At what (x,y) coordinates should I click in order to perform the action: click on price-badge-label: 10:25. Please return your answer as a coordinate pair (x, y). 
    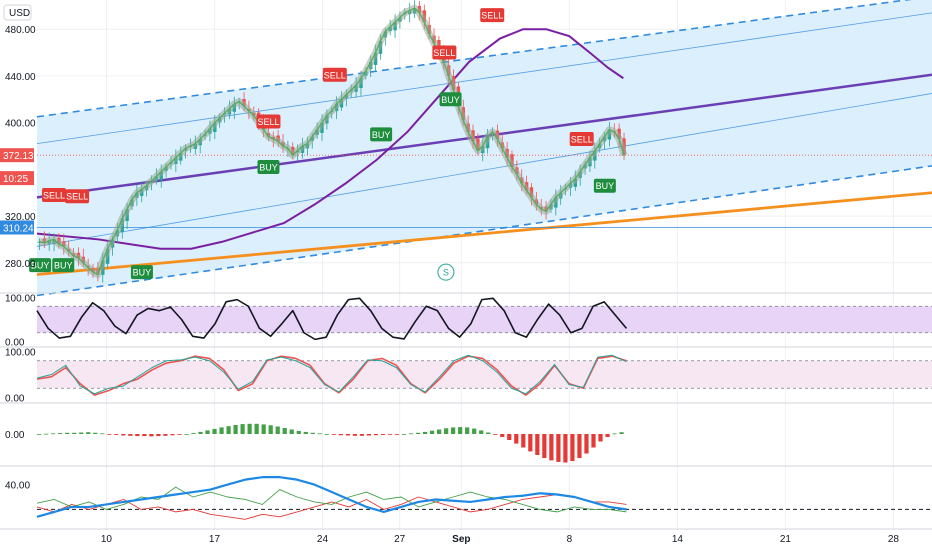
    Looking at the image, I should click on (15, 179).